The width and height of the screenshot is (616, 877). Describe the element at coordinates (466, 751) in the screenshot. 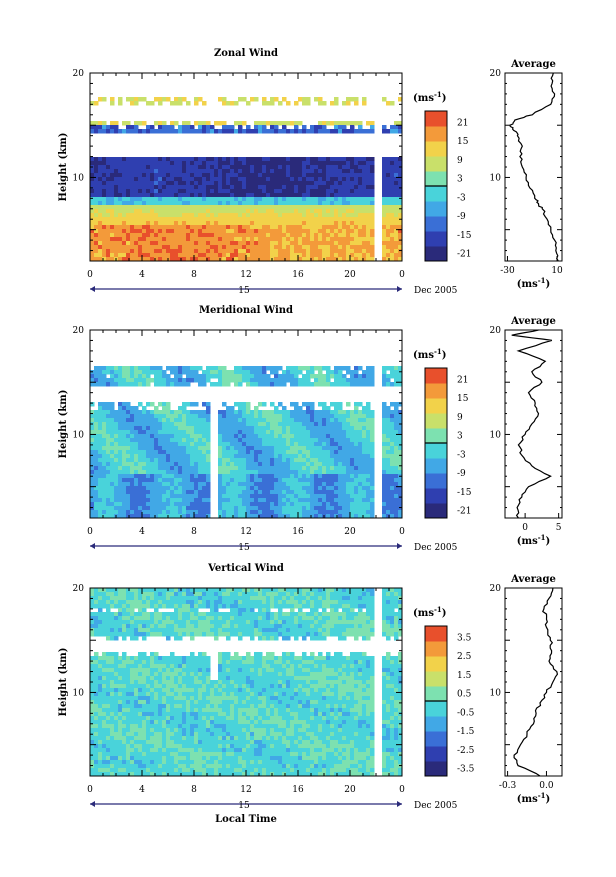

I see `colorbar-tick-label: -2.5` at that location.